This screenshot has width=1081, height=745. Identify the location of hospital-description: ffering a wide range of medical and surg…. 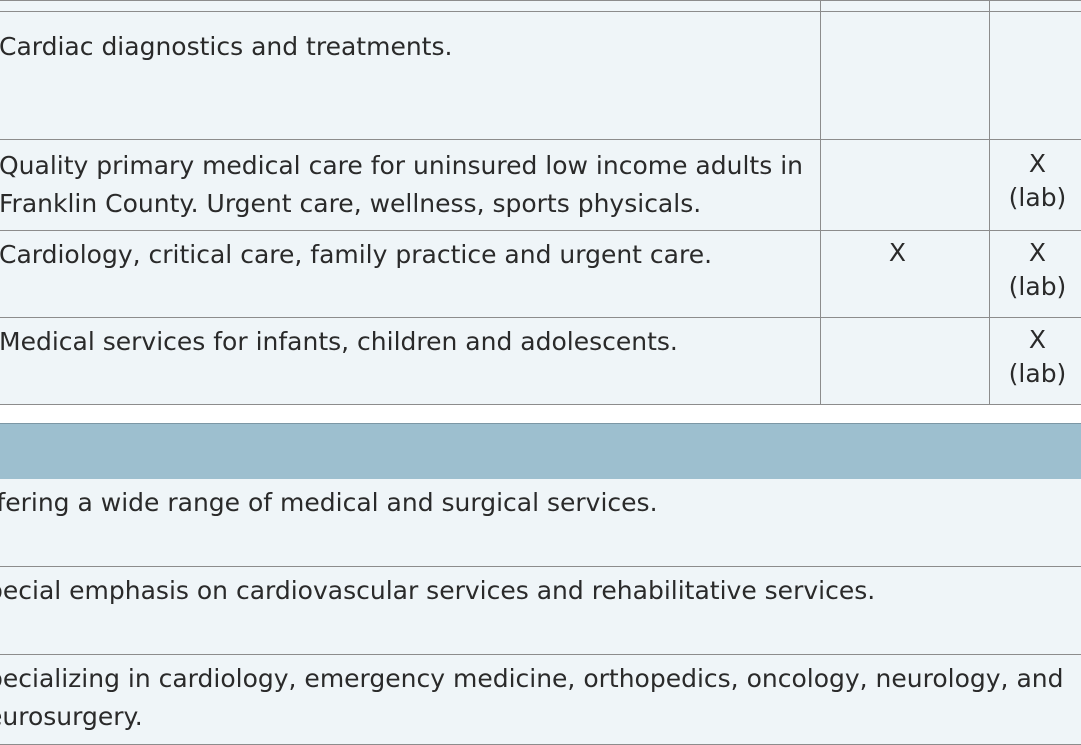
(540, 522).